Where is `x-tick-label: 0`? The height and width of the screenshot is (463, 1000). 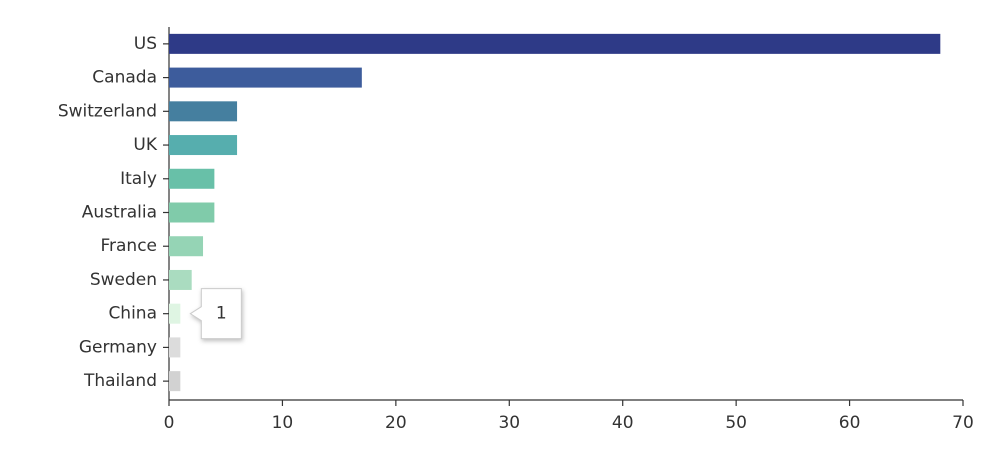
x-tick-label: 0 is located at coordinates (169, 423).